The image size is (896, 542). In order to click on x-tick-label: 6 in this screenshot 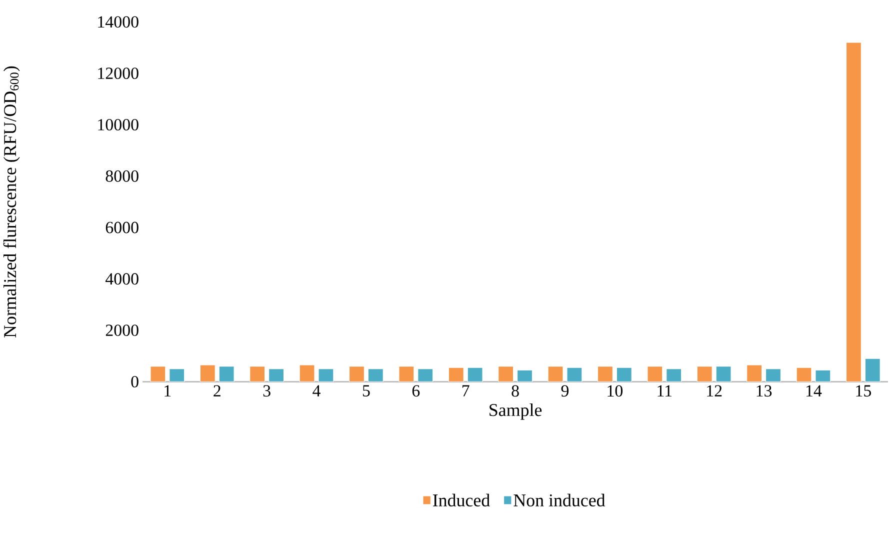, I will do `click(416, 391)`.